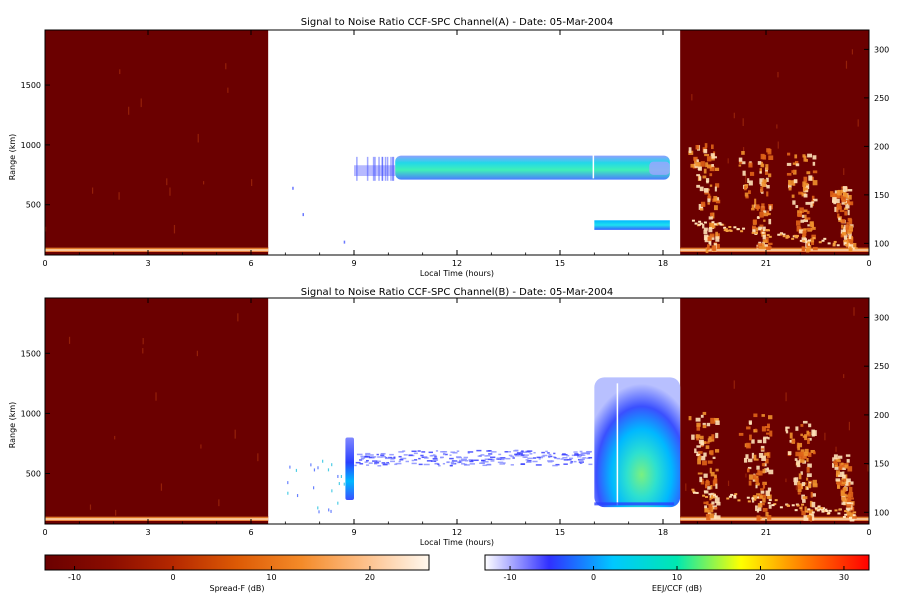  What do you see at coordinates (370, 577) in the screenshot?
I see `colorbar-tick-label: 20` at bounding box center [370, 577].